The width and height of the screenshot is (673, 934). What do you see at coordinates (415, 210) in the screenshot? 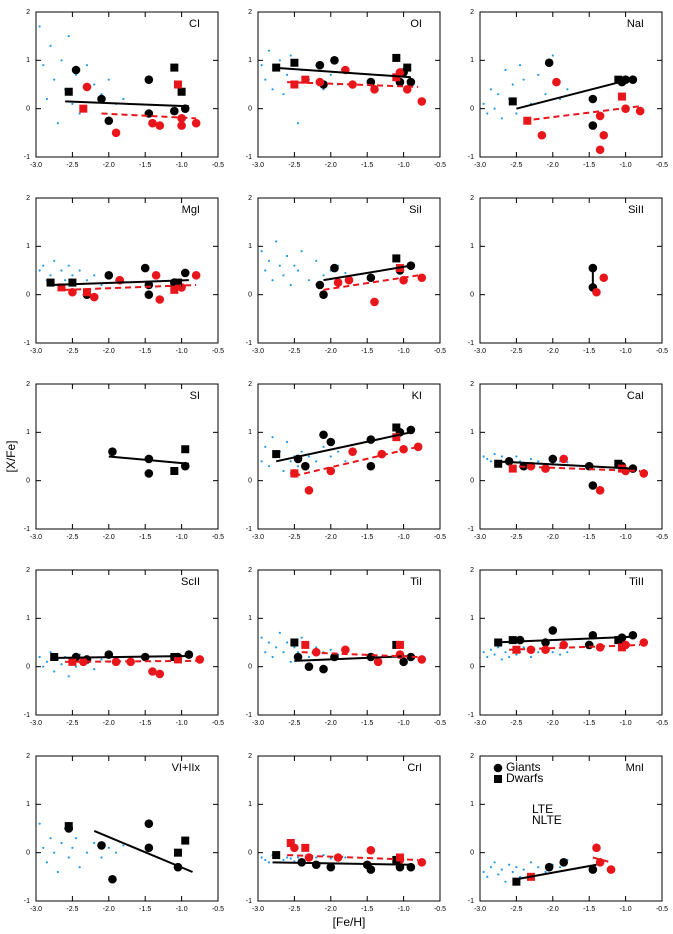
I see `panel-title: SiI` at bounding box center [415, 210].